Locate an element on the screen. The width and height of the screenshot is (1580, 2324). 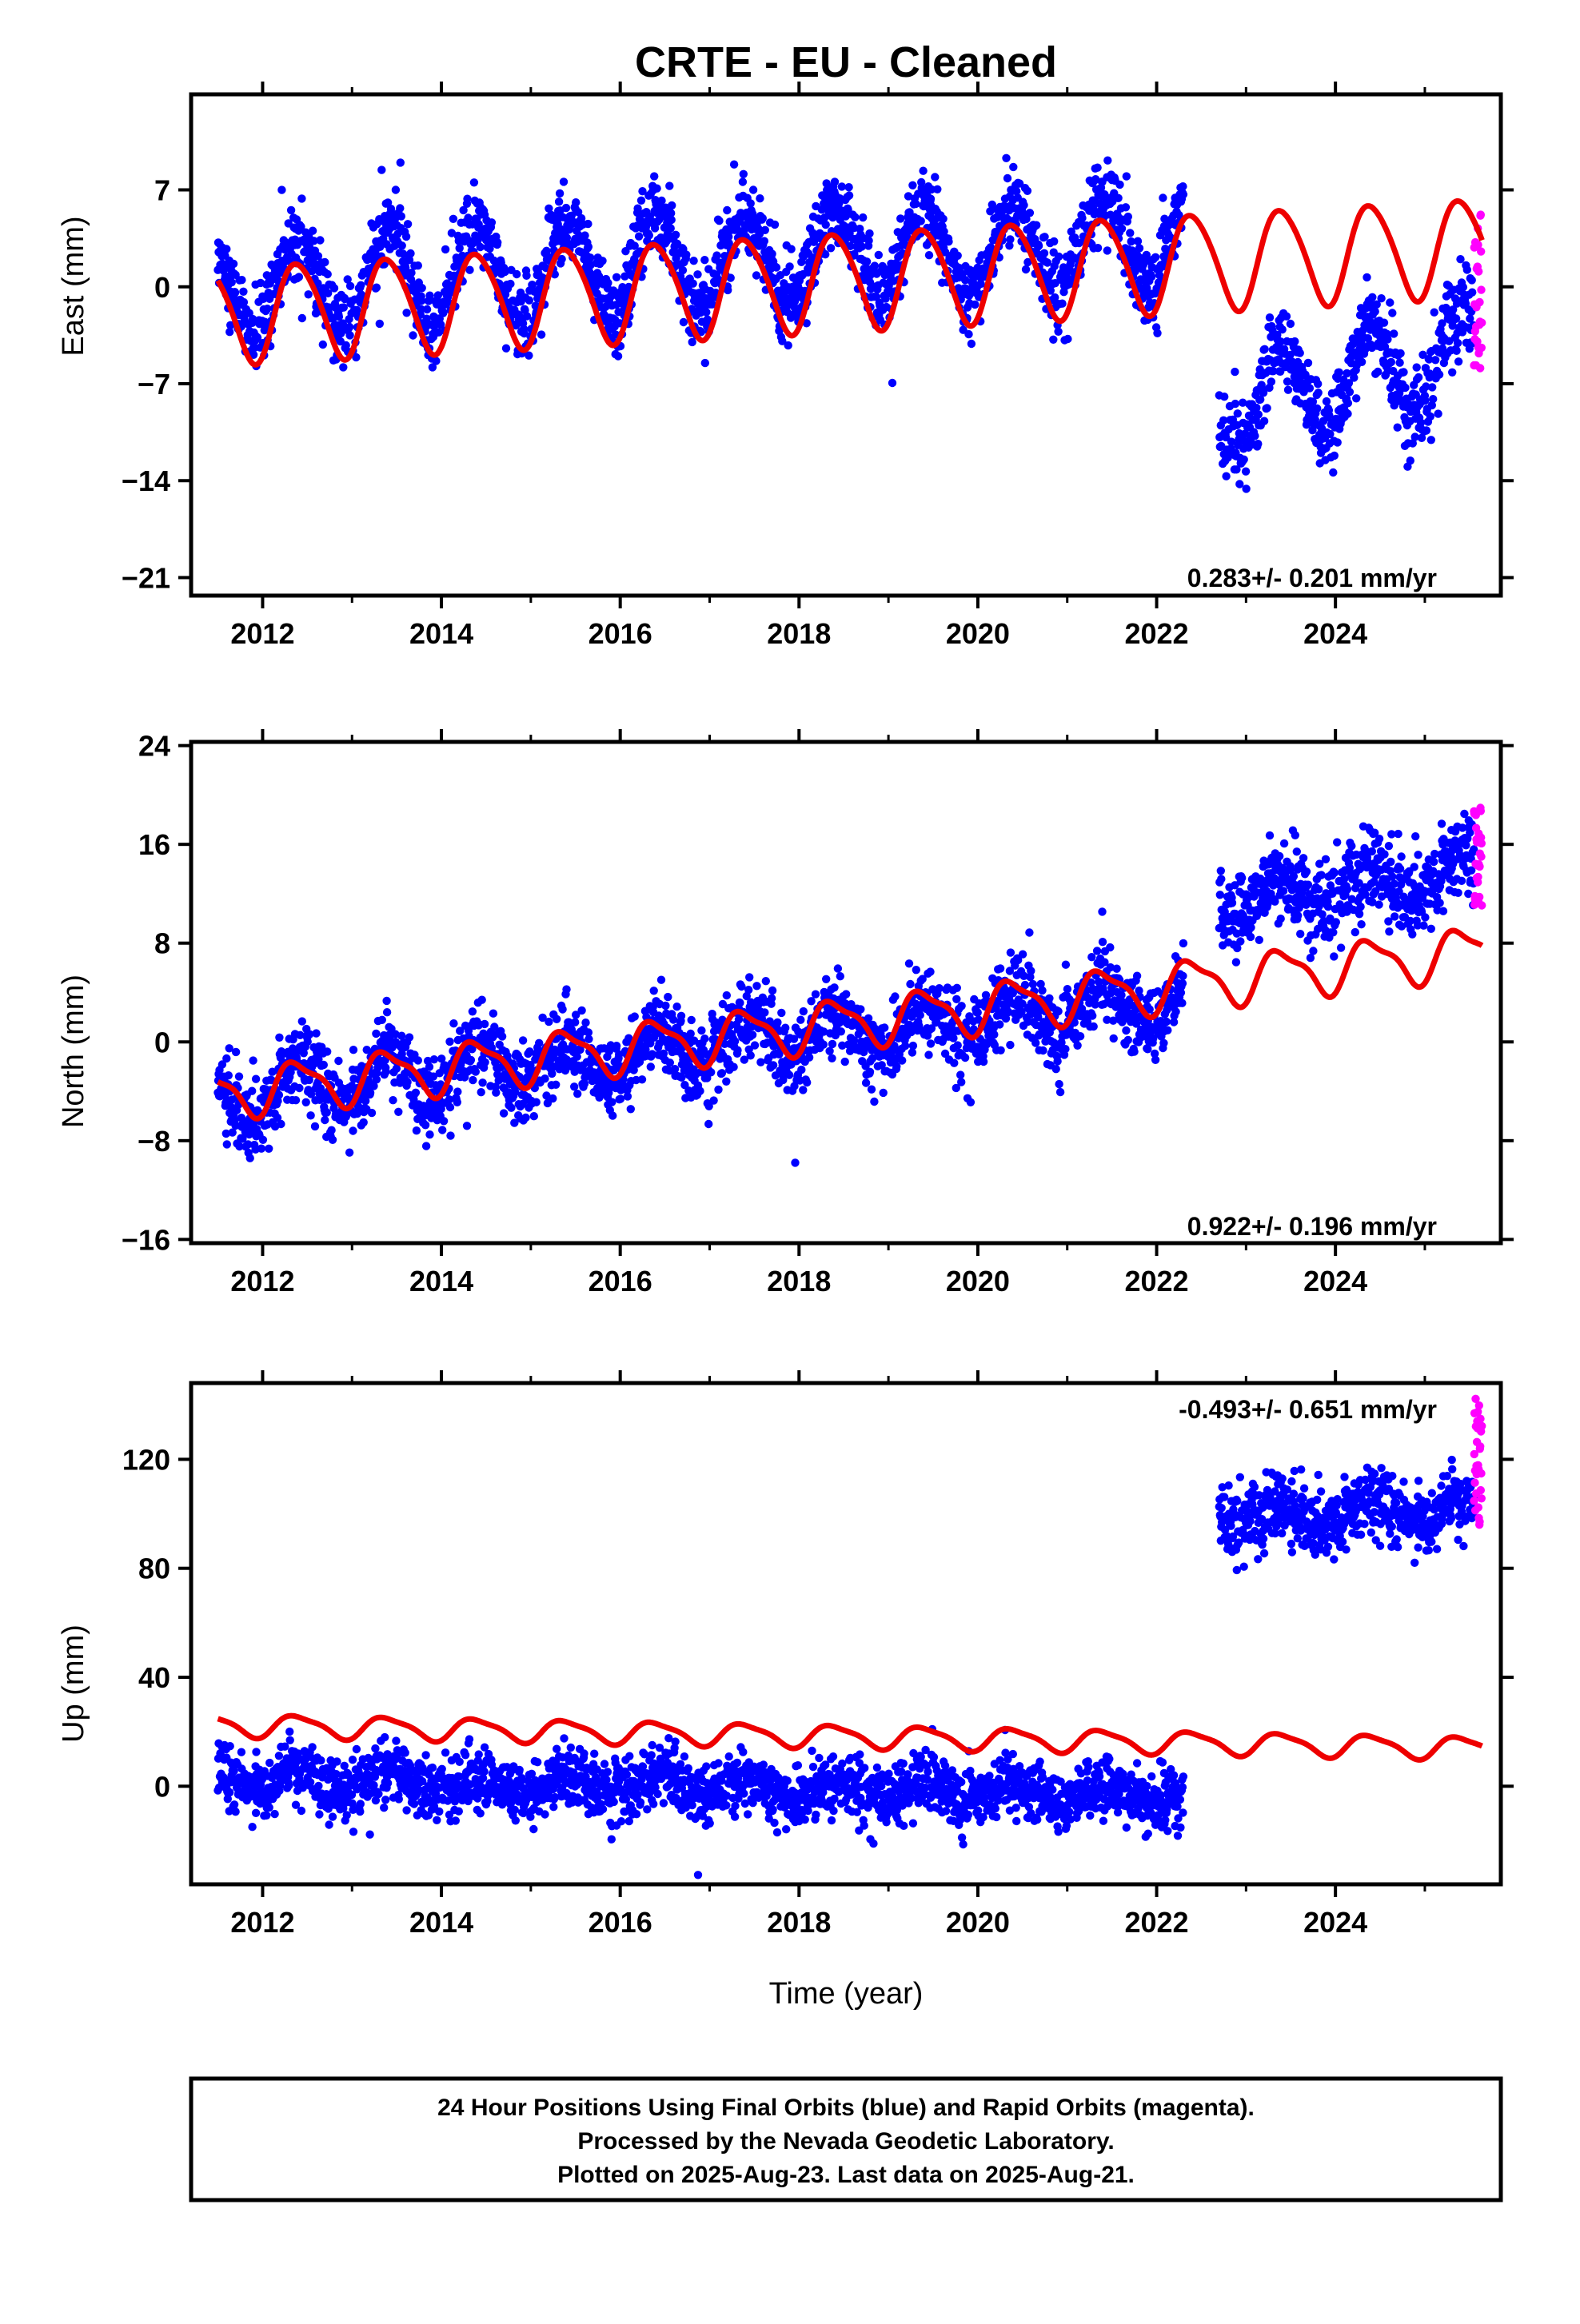
east-rapid-point is located at coordinates (1481, 289).